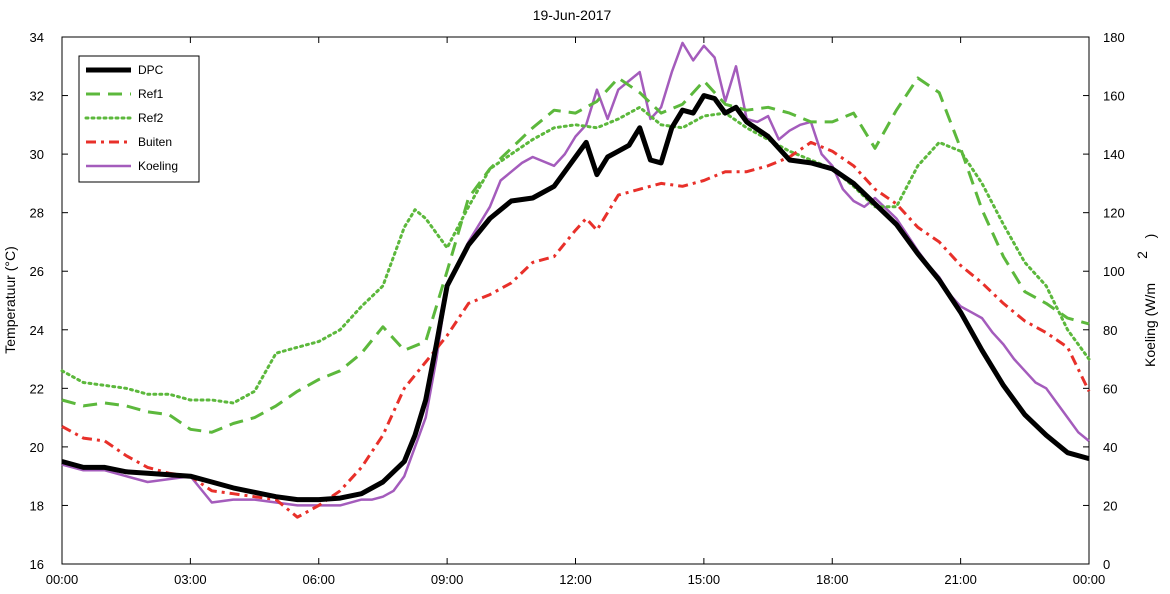  What do you see at coordinates (190, 579) in the screenshot?
I see `x-tick-label: 03:00` at bounding box center [190, 579].